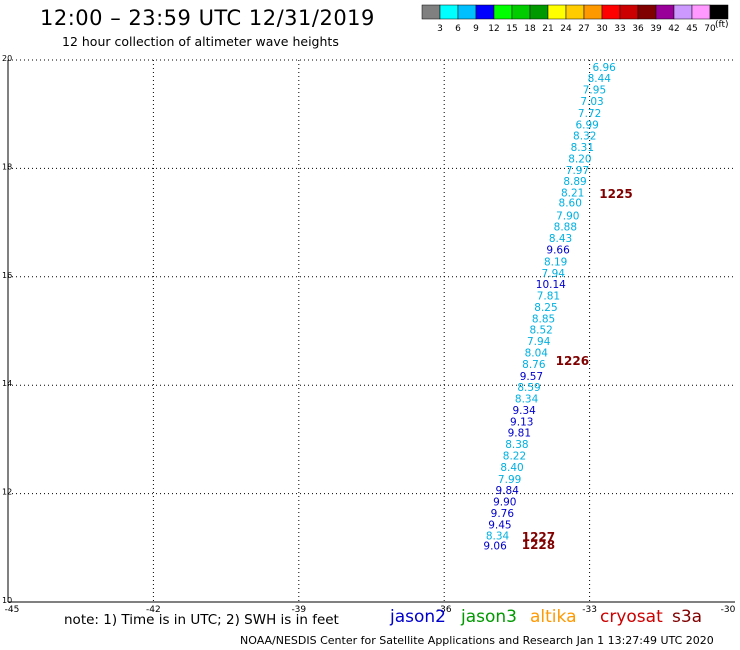  I want to click on swh-value: 9.90, so click(504, 503).